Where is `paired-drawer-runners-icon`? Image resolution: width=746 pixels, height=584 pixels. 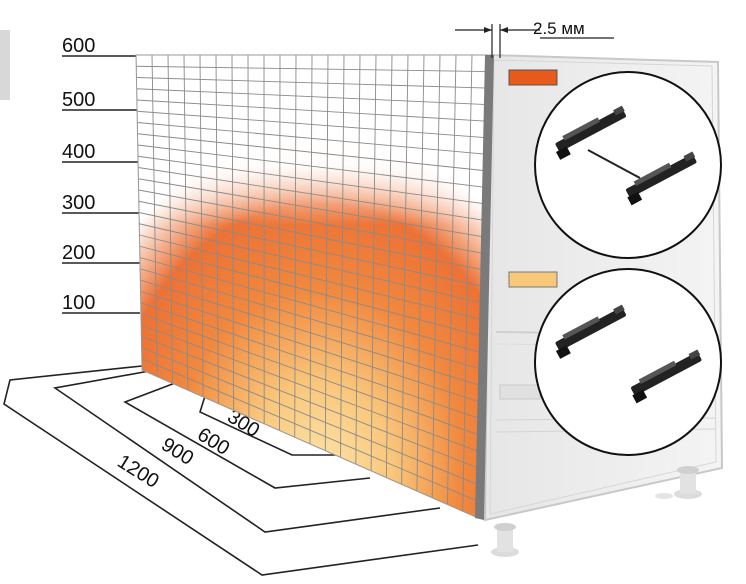
paired-drawer-runners-icon is located at coordinates (628, 362).